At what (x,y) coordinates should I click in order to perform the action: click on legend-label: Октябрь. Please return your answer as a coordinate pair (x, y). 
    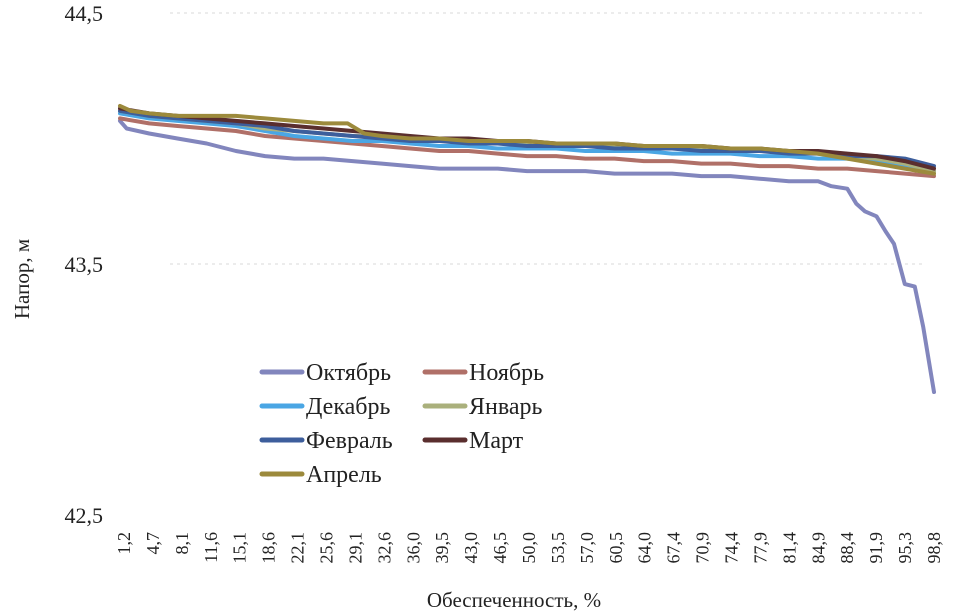
    Looking at the image, I should click on (348, 373).